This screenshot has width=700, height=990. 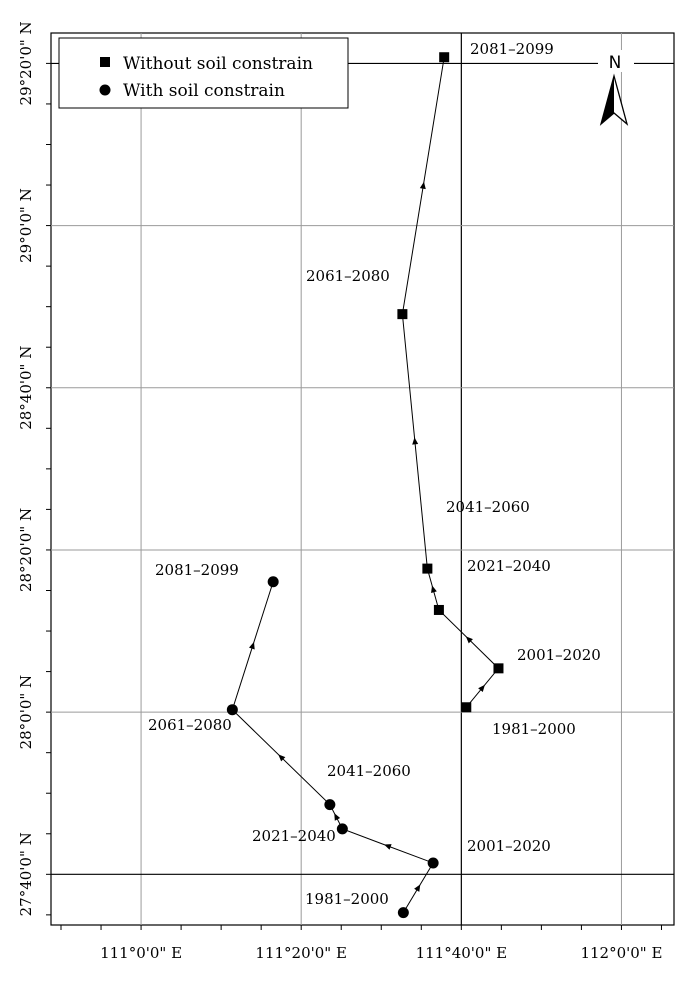 What do you see at coordinates (26, 225) in the screenshot?
I see `y-tick-label: 29°0'0" N` at bounding box center [26, 225].